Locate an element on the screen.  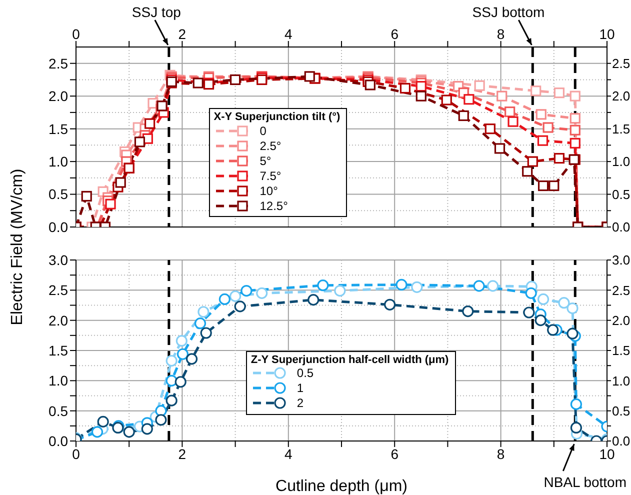
x2-tick-label: 2 is located at coordinates (182, 34).